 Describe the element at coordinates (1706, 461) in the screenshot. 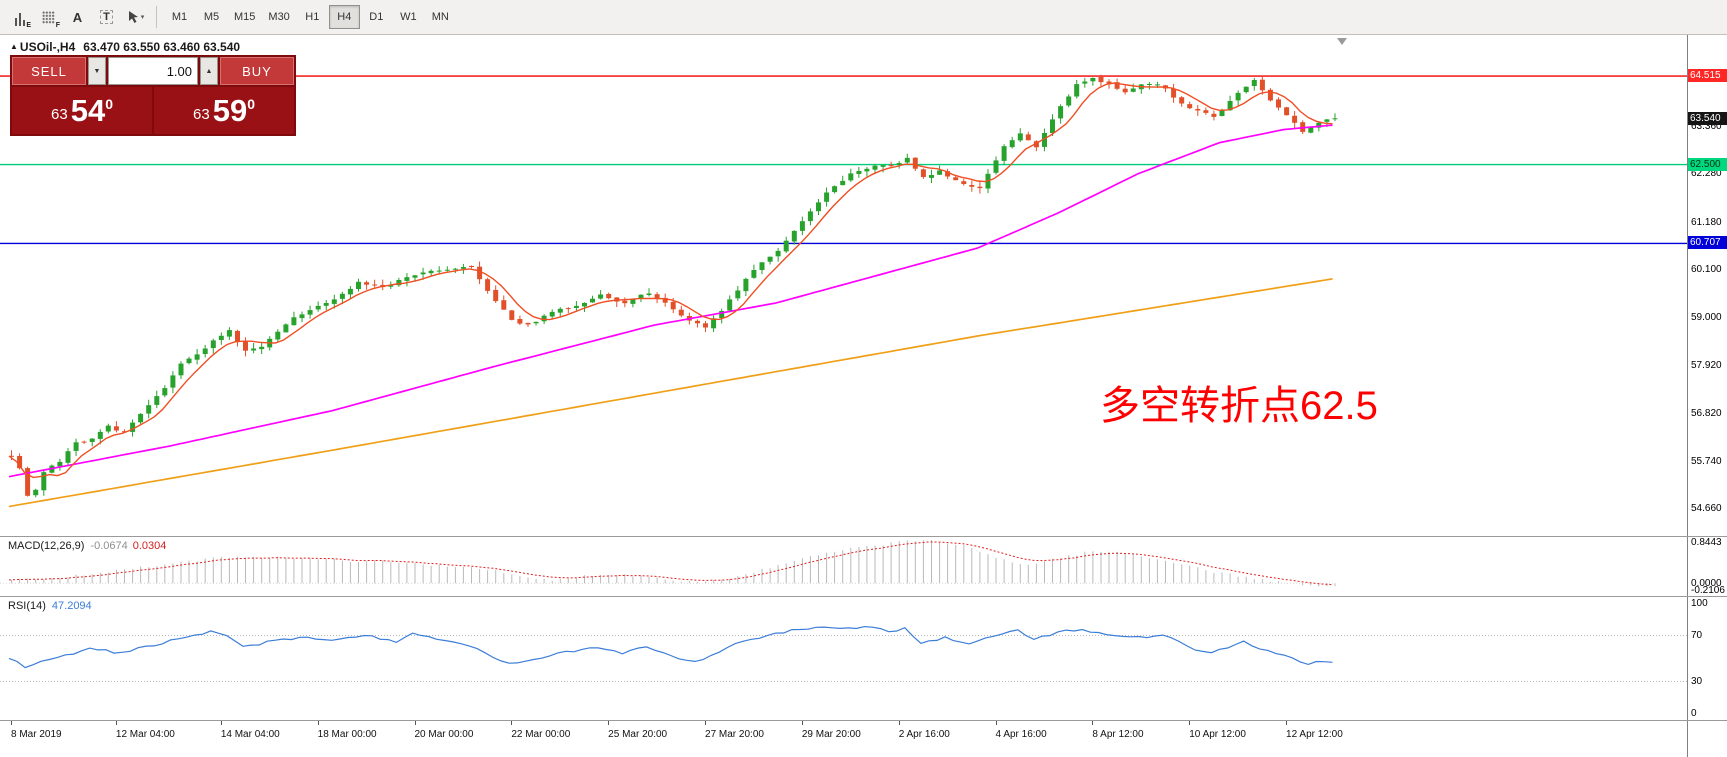

I see `price-tick: 55.740` at that location.